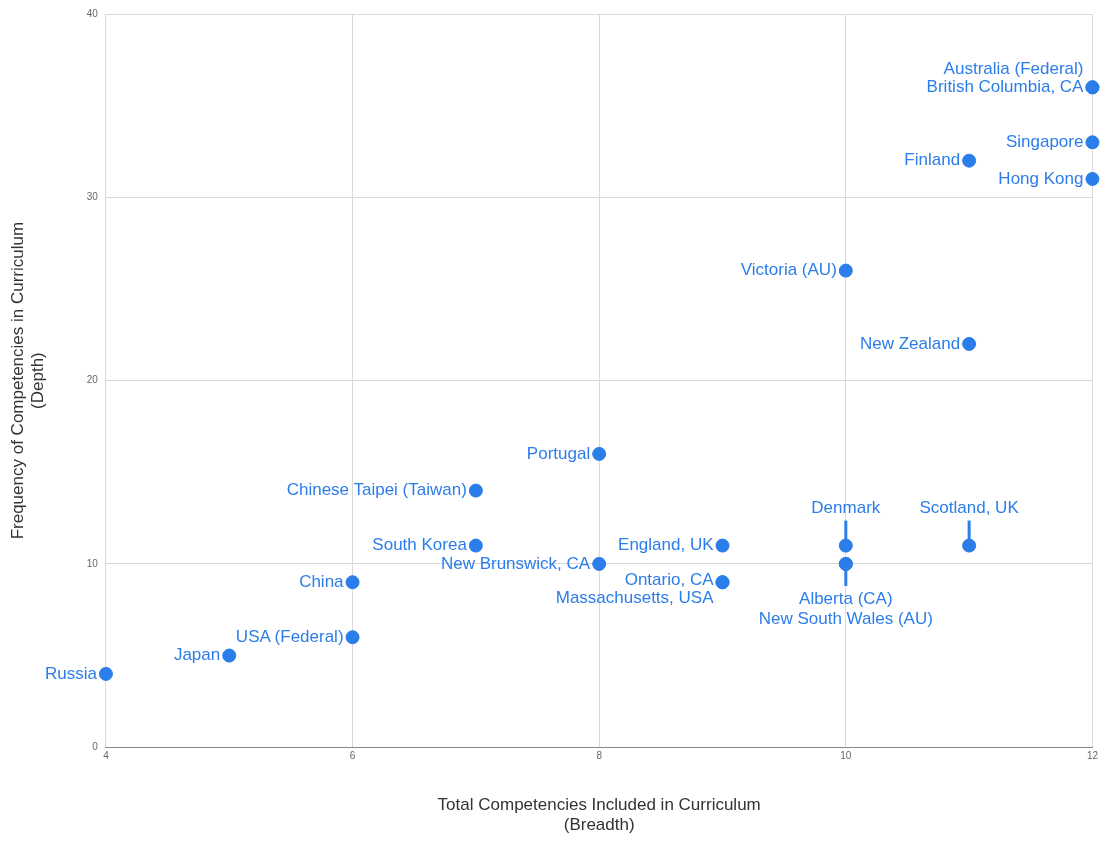  I want to click on annotation: England, UK, so click(666, 545).